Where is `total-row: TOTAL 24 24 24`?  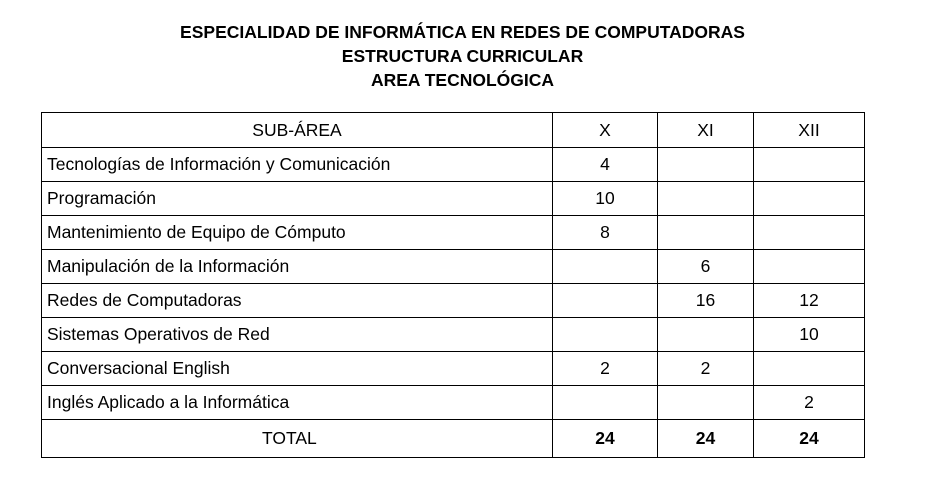 total-row: TOTAL 24 24 24 is located at coordinates (453, 438).